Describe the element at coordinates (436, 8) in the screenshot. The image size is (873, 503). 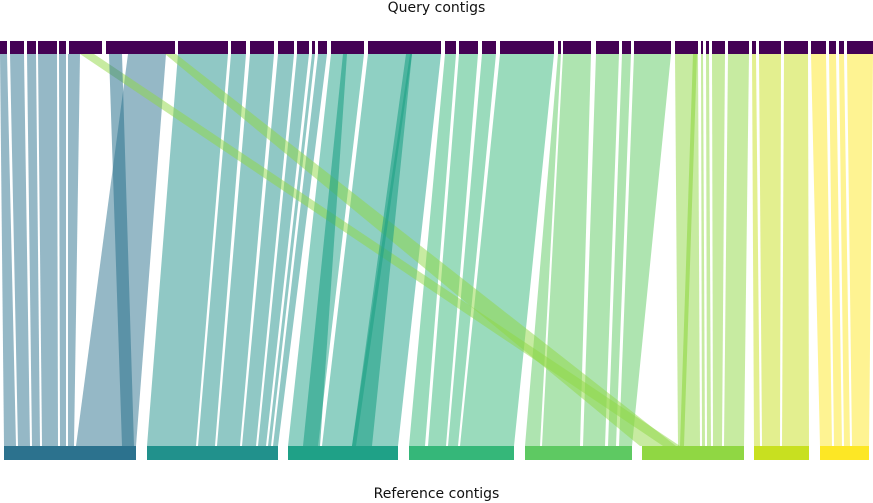
I see `query-contigs-label: Query contigs` at that location.